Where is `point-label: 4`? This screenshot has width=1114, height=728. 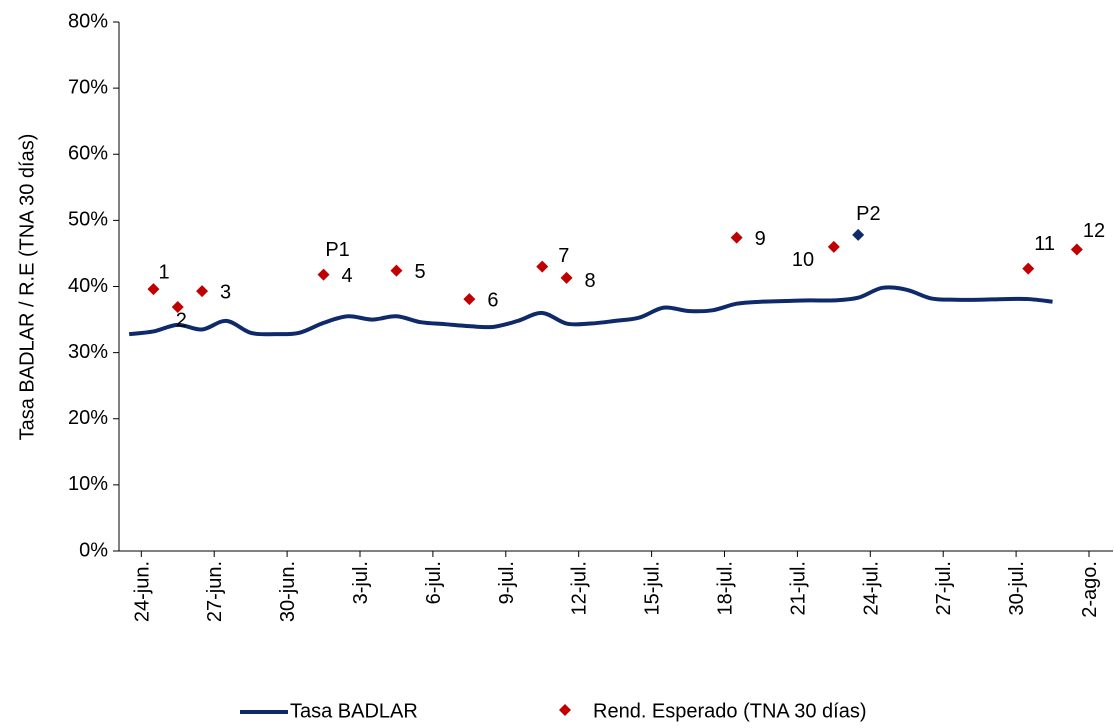
point-label: 4 is located at coordinates (347, 276).